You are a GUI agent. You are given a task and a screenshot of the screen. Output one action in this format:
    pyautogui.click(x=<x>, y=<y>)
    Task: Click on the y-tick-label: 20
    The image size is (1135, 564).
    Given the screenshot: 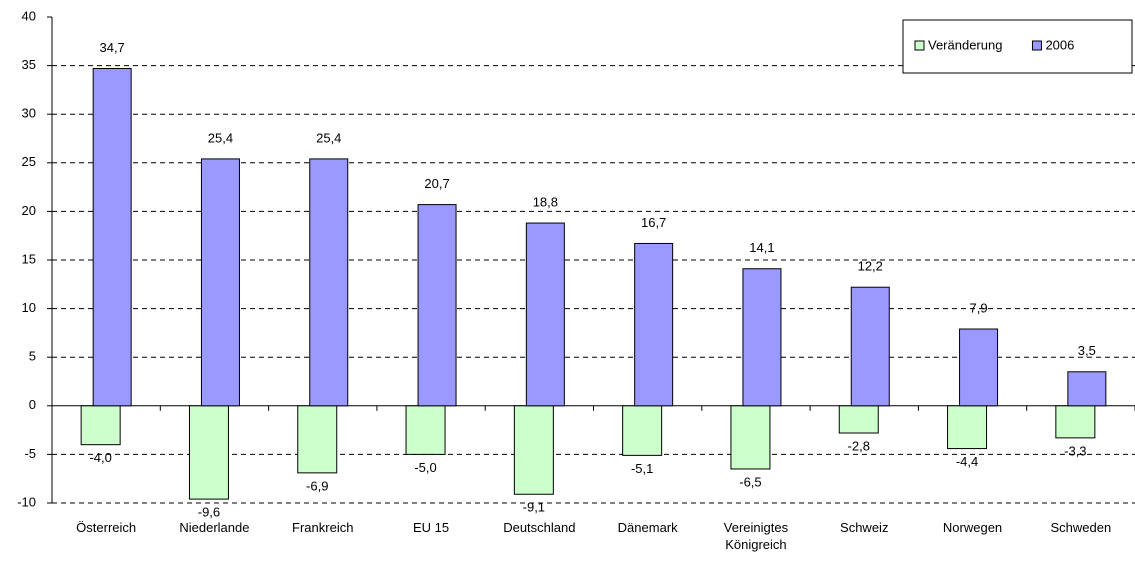 What is the action you would take?
    pyautogui.click(x=29, y=210)
    